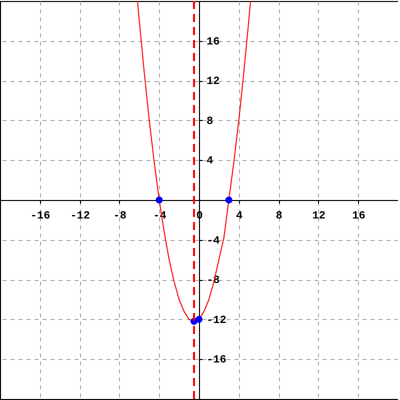  What do you see at coordinates (319, 216) in the screenshot?
I see `x-tick-label: 12` at bounding box center [319, 216].